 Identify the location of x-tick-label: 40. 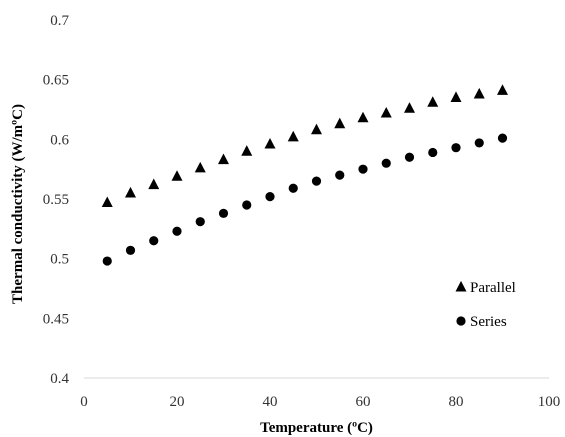
(270, 402).